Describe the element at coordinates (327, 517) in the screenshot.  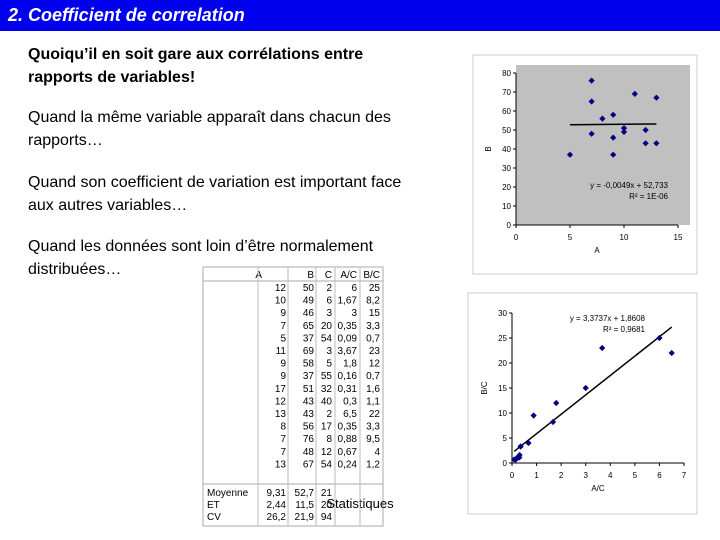
I see `cell: 94` at that location.